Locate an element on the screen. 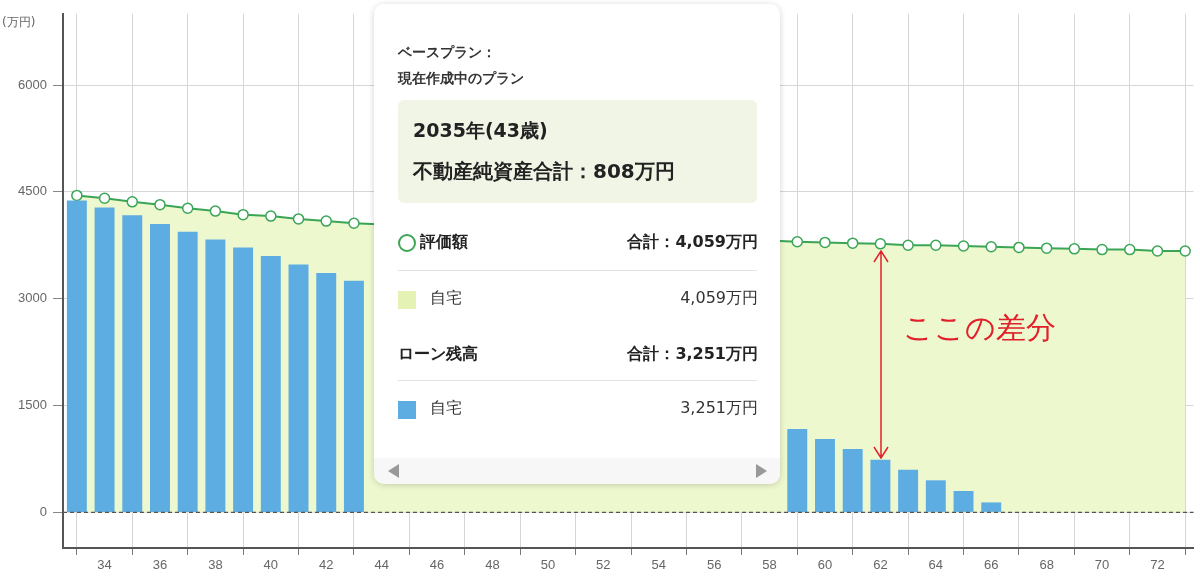  x-tick-label: 58 is located at coordinates (769, 565).